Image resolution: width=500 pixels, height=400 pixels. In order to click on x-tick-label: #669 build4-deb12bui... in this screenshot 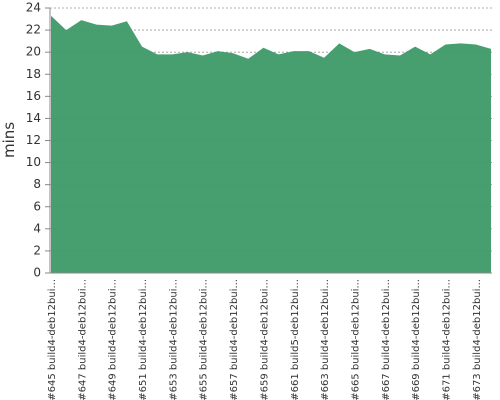, I will do `click(416, 339)`.